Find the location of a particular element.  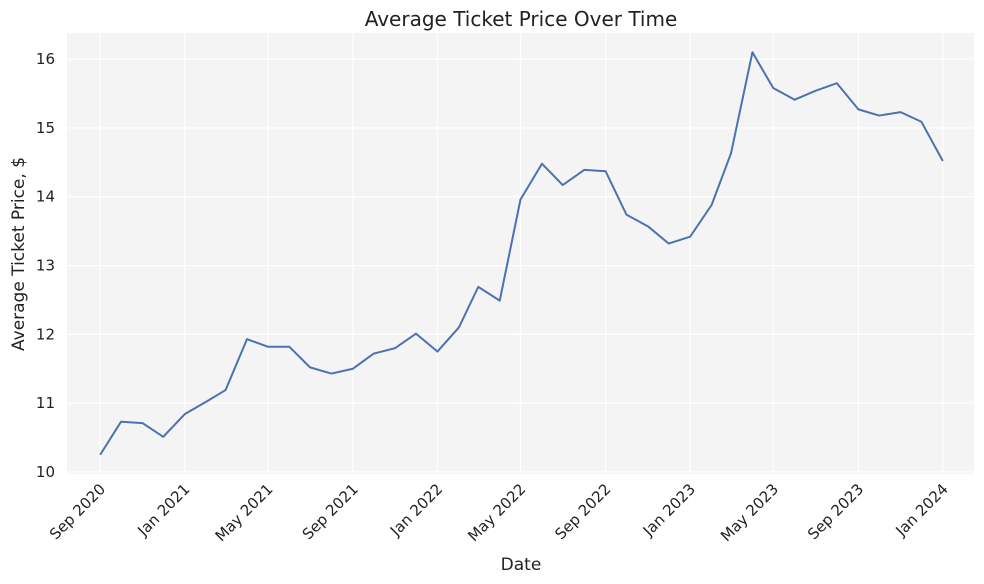

x-tick-label: Sep 2021 is located at coordinates (330, 511).